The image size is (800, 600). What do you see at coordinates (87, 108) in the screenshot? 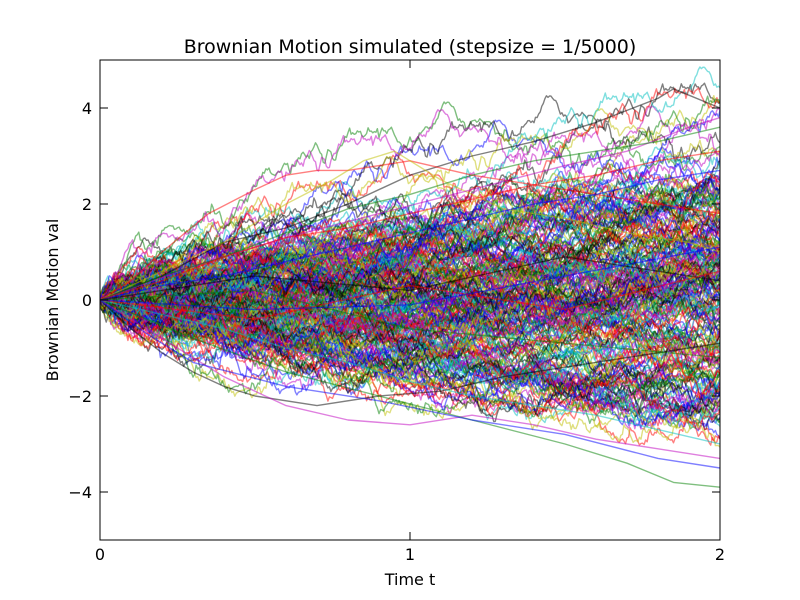
I see `y-tick-label: 4` at bounding box center [87, 108].